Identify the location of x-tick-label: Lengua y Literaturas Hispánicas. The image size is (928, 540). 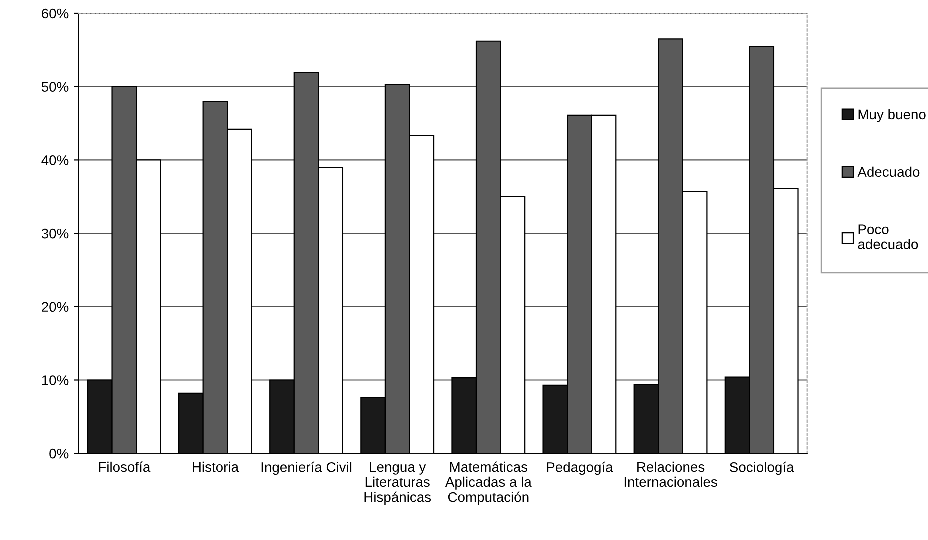
(398, 483).